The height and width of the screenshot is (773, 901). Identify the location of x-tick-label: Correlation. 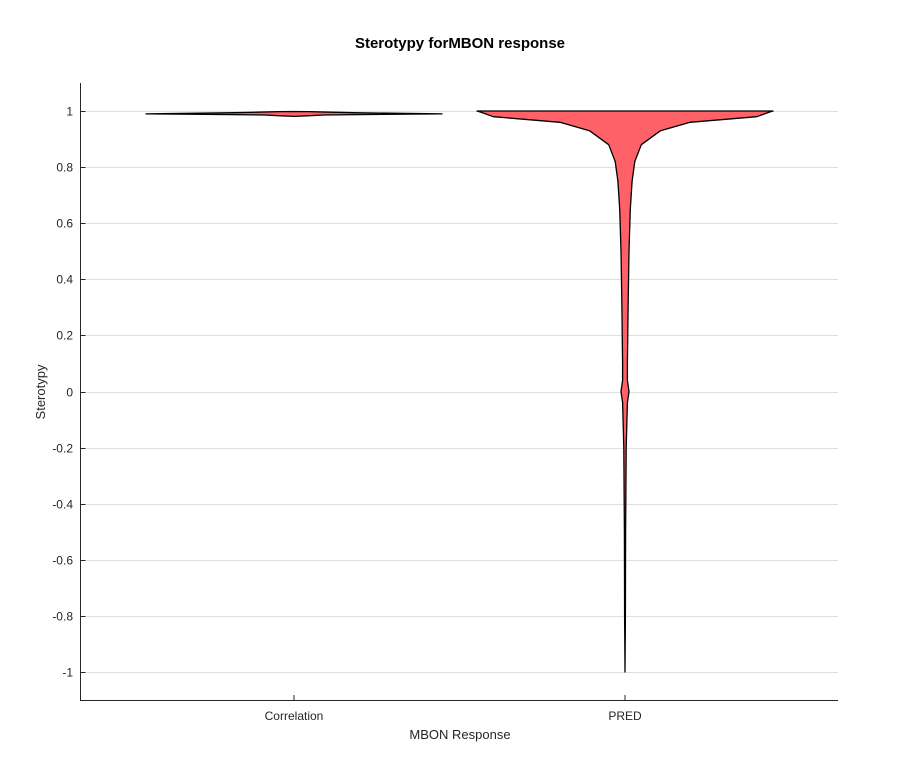
(294, 716).